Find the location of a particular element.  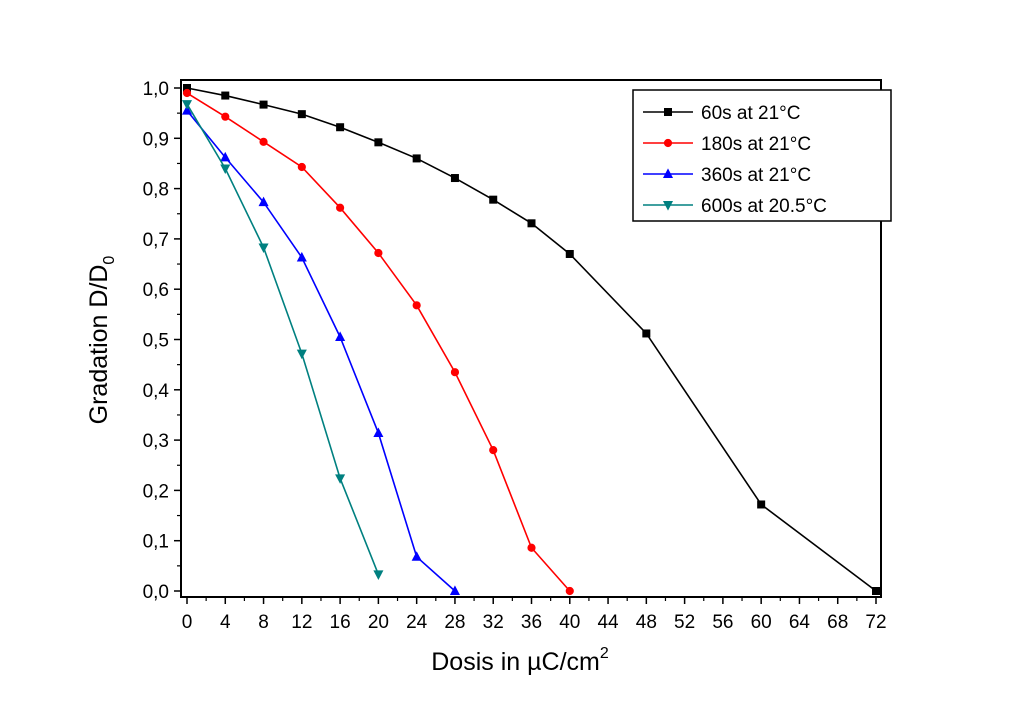

y-tick-label: 0,1 is located at coordinates (156, 542).